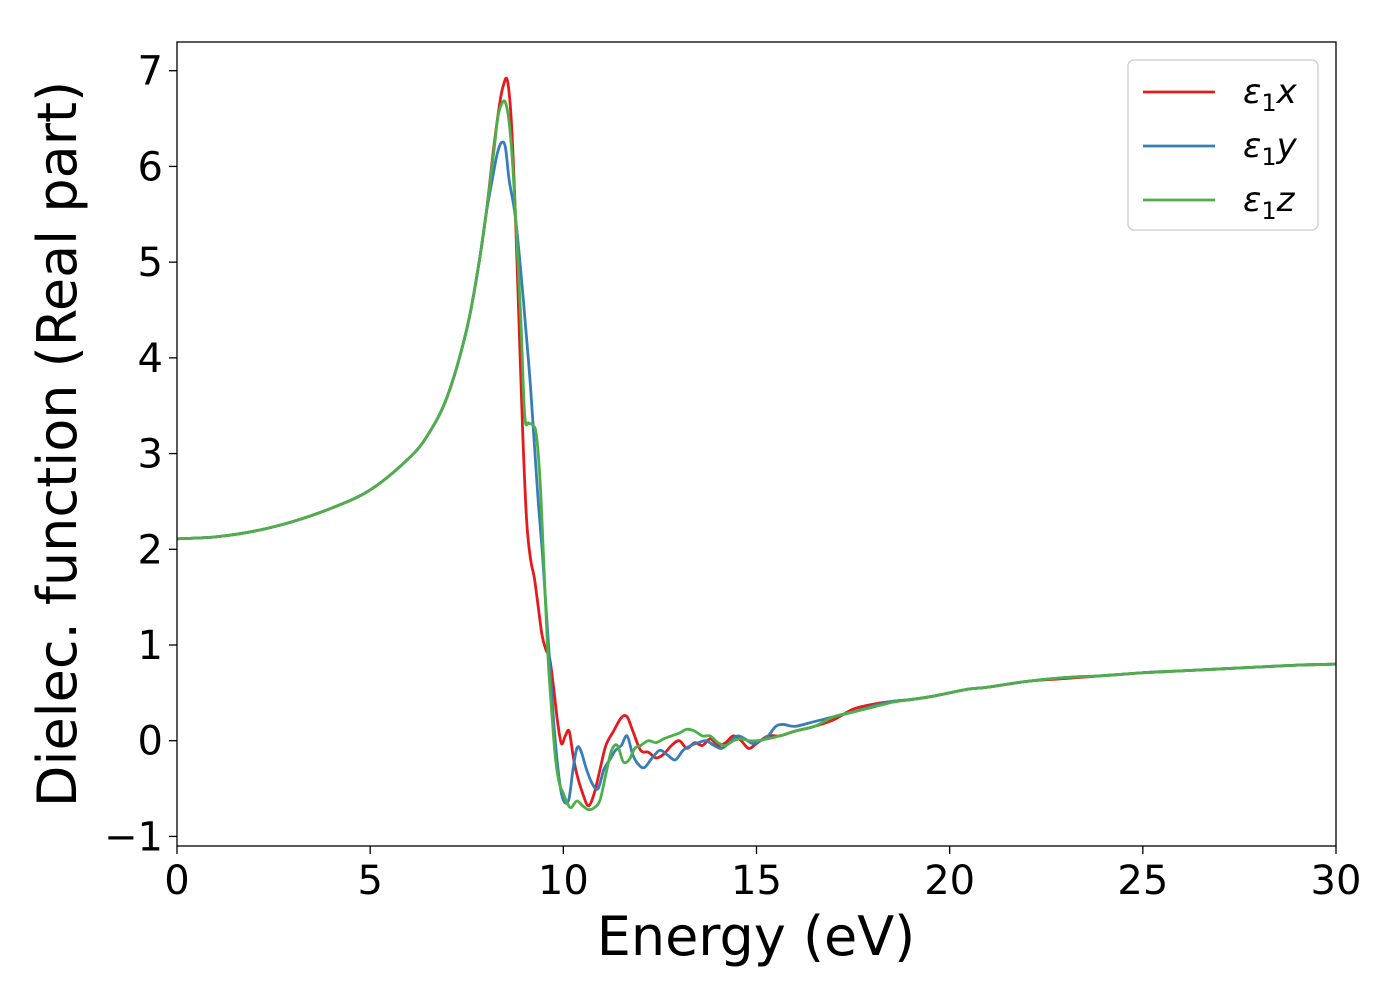  I want to click on x-axis: 0 5 10 15 20 25 30, so click(762, 875).